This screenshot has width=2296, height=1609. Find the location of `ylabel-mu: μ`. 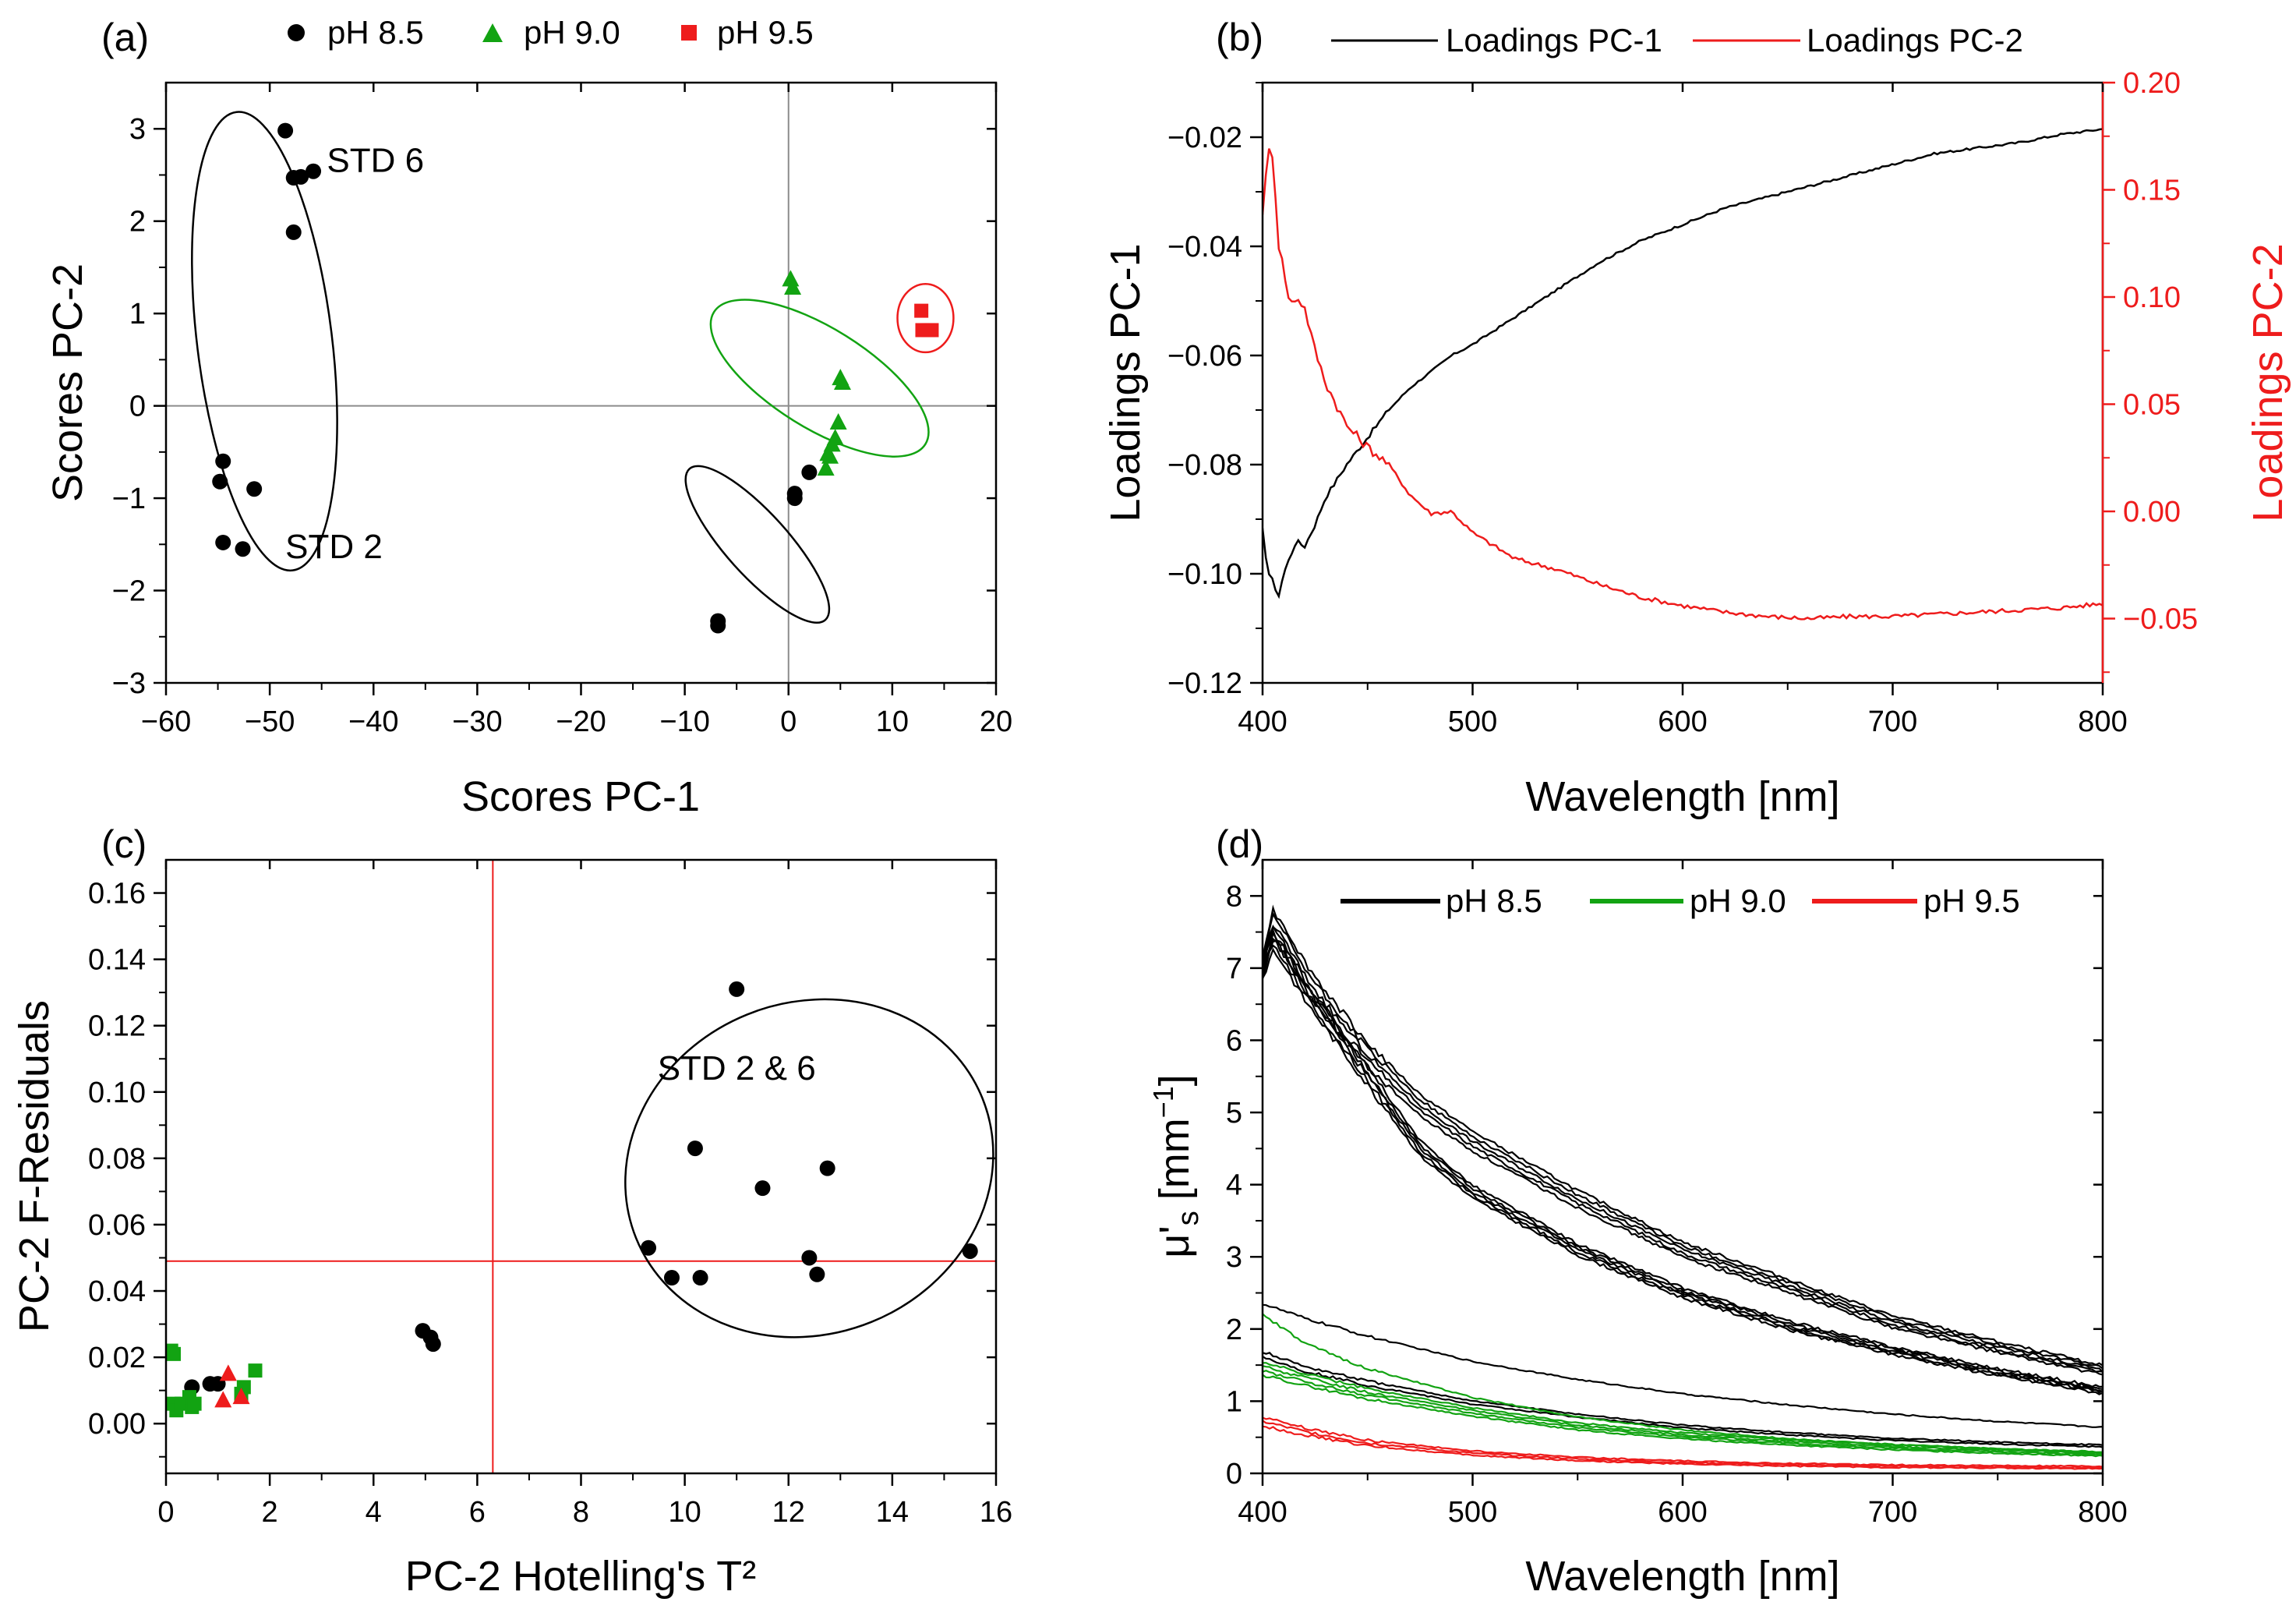

ylabel-mu: μ is located at coordinates (1174, 1246).